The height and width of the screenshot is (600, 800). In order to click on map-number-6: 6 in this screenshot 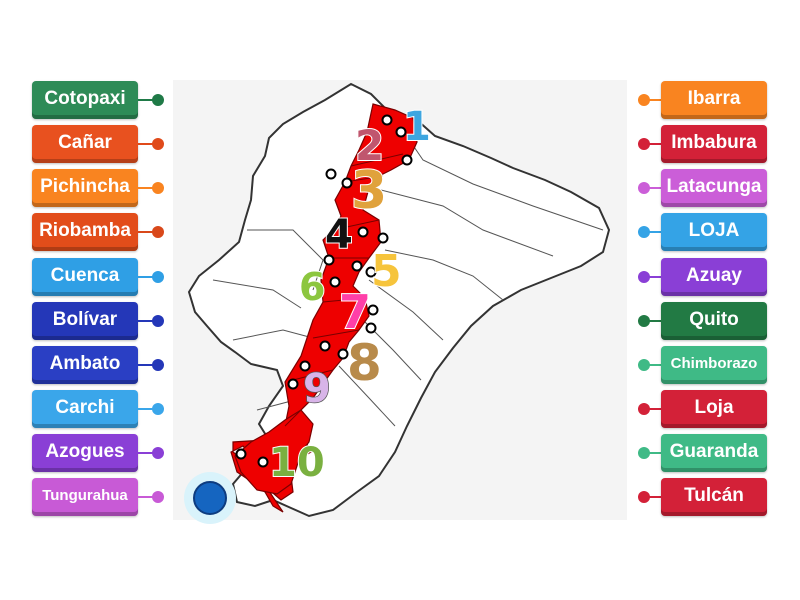, I will do `click(312, 287)`.